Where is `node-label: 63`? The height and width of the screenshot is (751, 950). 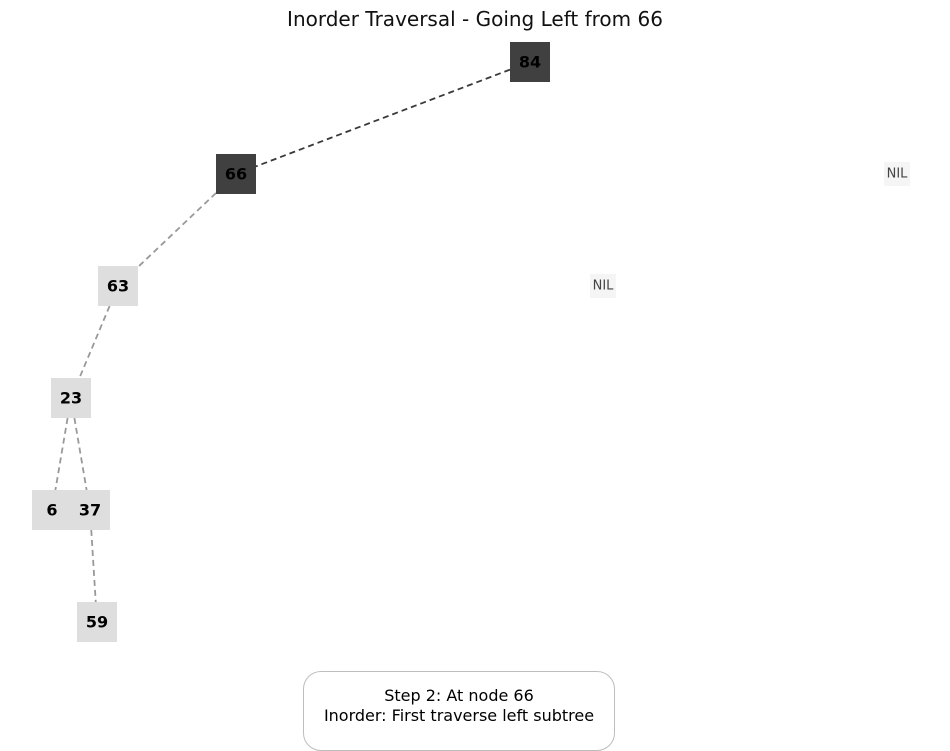
node-label: 63 is located at coordinates (118, 286).